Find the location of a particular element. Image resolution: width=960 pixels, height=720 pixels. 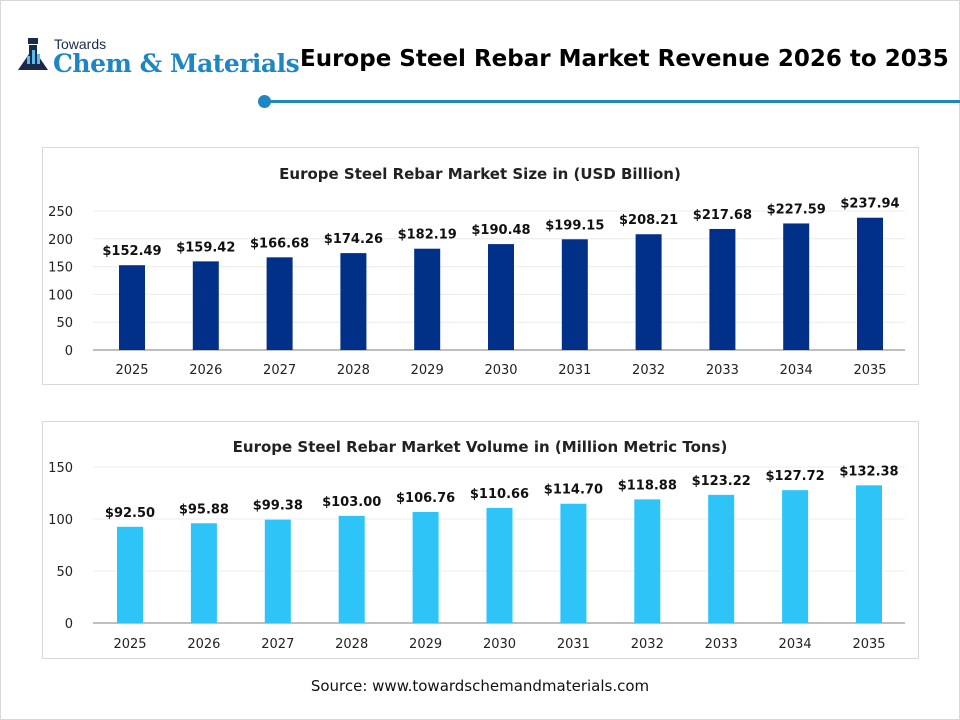

data-label: $114.70 is located at coordinates (573, 490).